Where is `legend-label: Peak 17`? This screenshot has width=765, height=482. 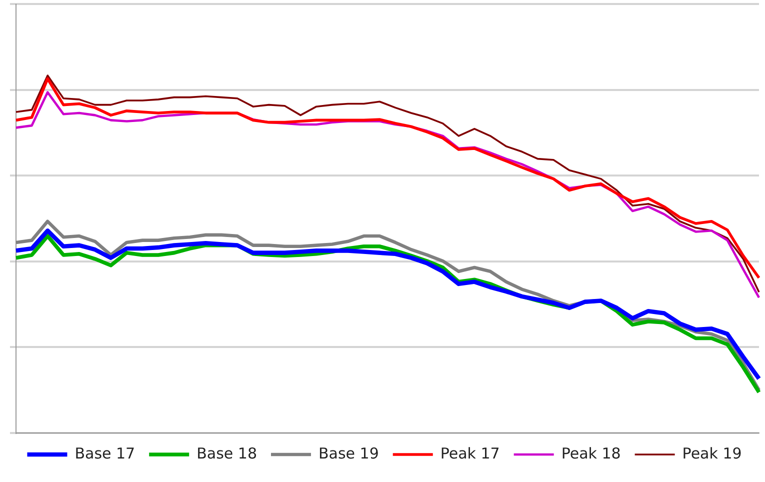
legend-label: Peak 17 is located at coordinates (470, 453).